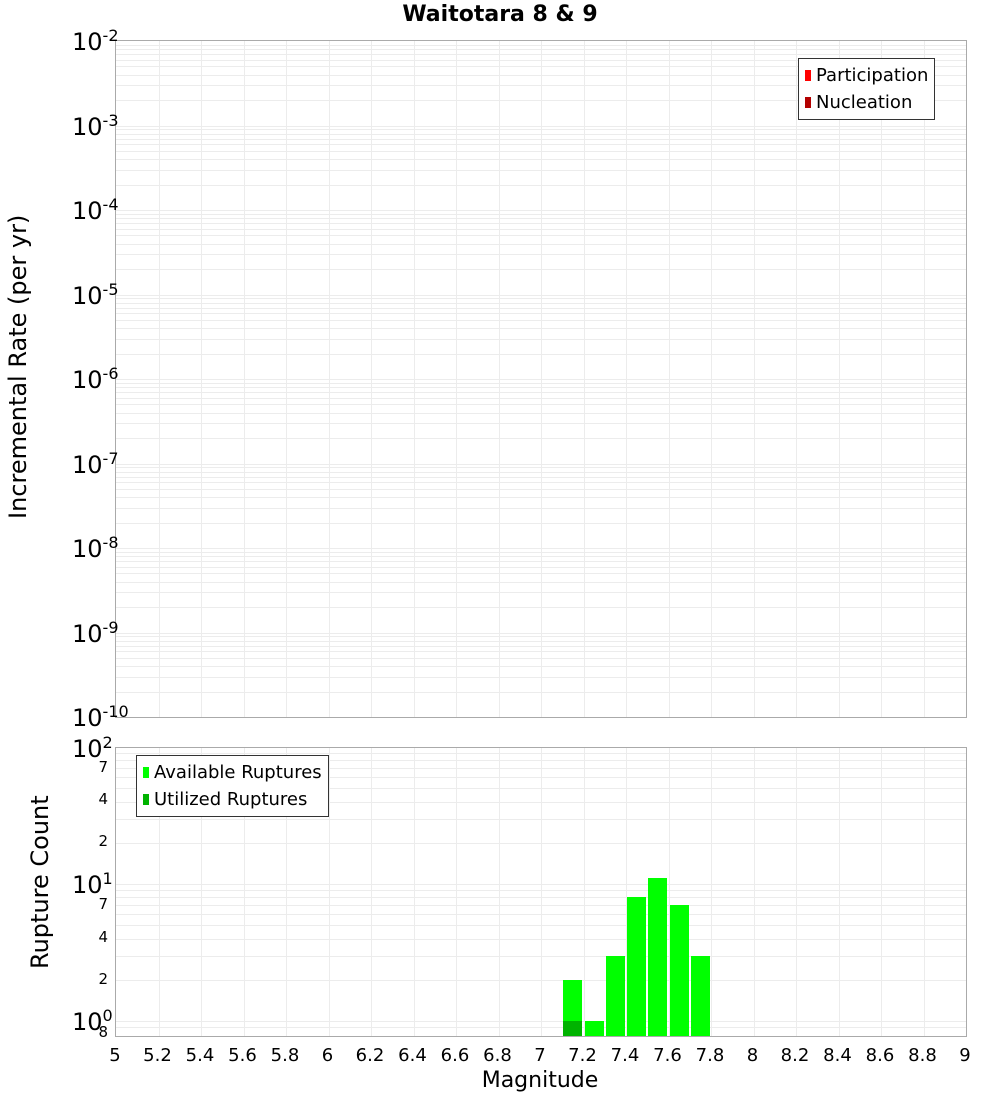 The width and height of the screenshot is (1000, 1100). Describe the element at coordinates (242, 1055) in the screenshot. I see `x-tick: 5.6` at that location.